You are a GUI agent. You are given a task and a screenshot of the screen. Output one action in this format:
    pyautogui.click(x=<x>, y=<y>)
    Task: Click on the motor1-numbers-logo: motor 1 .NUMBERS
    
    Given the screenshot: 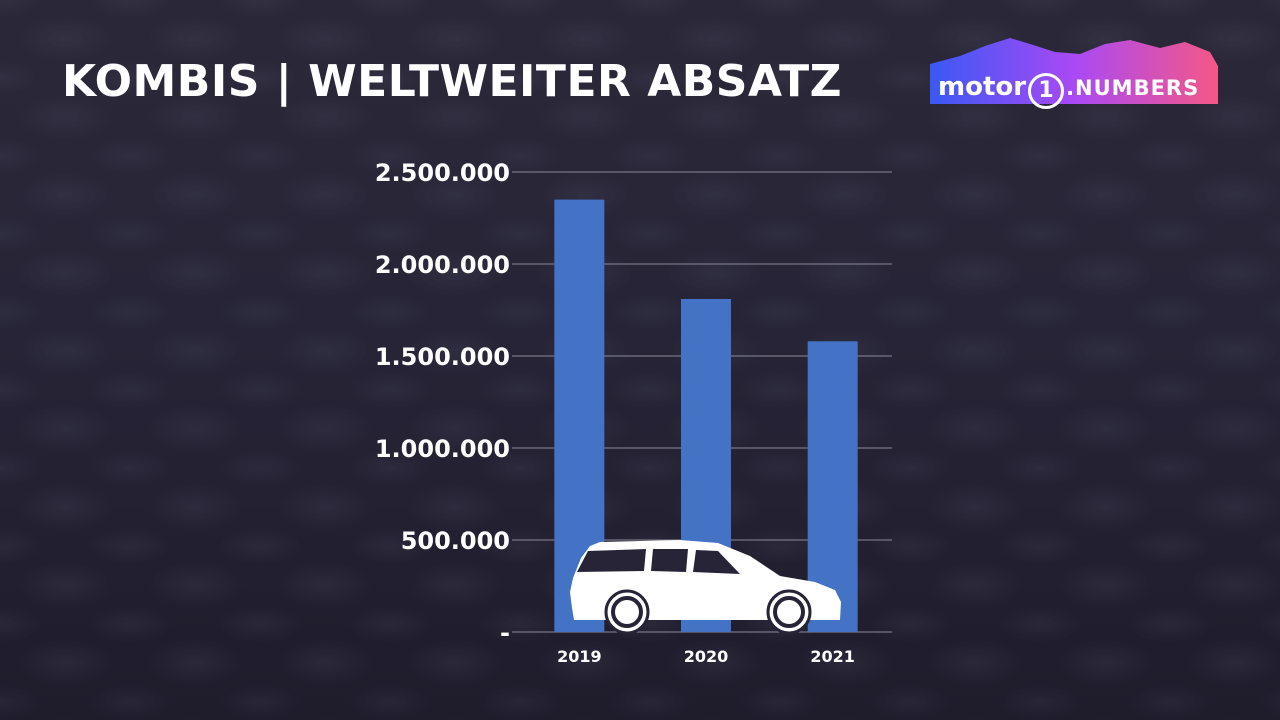 What is the action you would take?
    pyautogui.click(x=1074, y=73)
    